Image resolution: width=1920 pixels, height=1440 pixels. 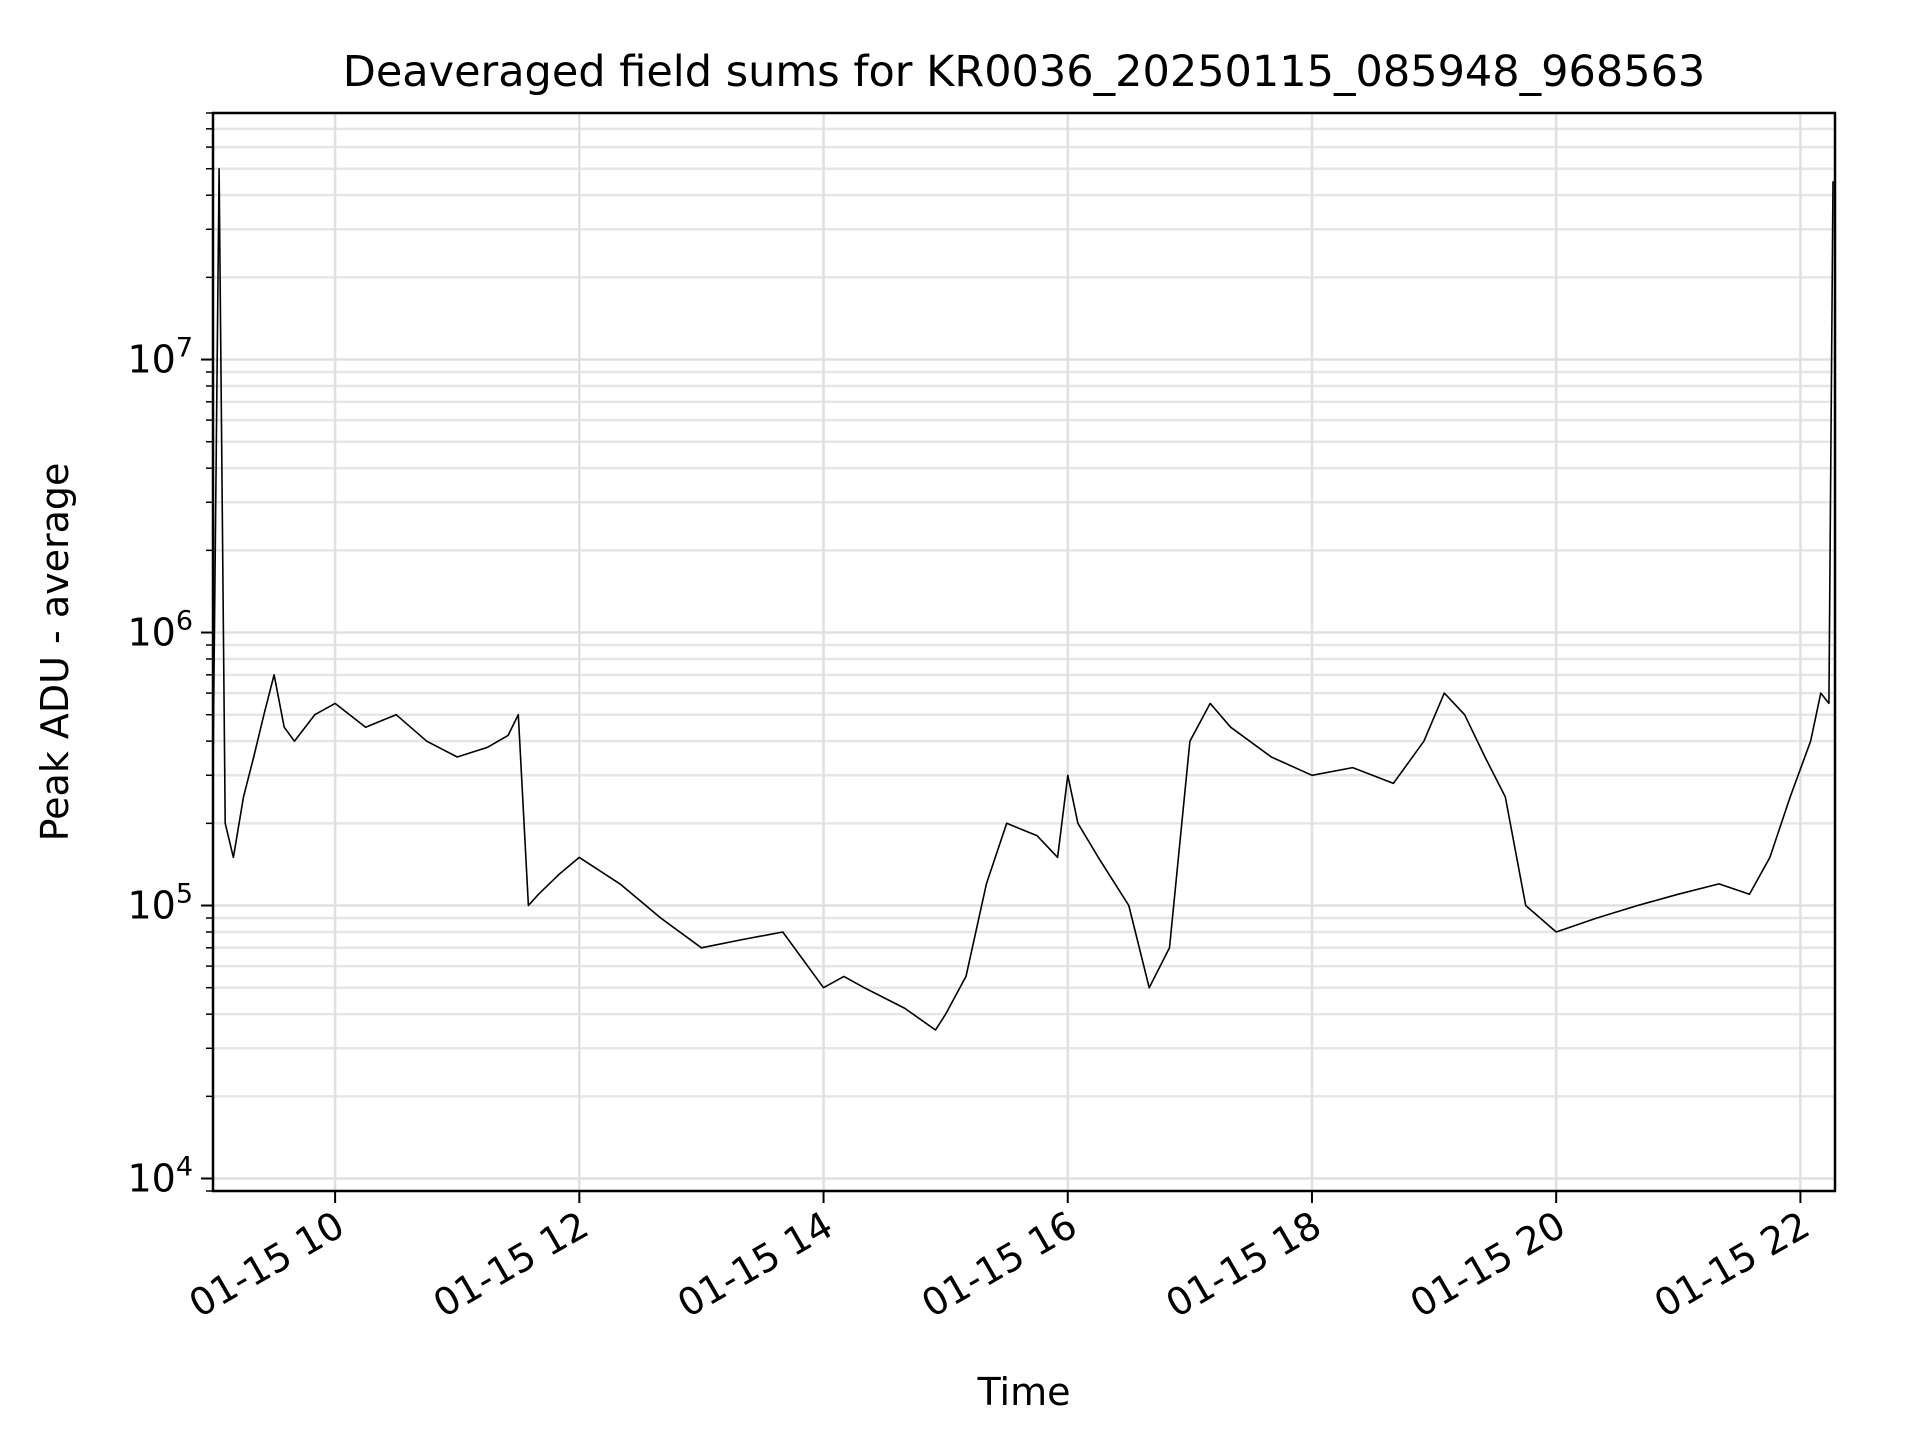 What do you see at coordinates (999, 1265) in the screenshot?
I see `x-tick-label: 01-15 16` at bounding box center [999, 1265].